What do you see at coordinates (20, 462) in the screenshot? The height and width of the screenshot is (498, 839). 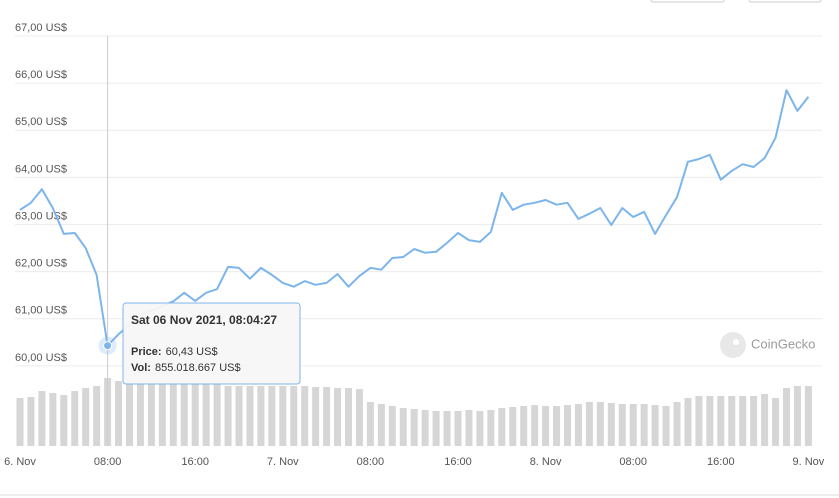 I see `x-tick-label: 6. Nov` at bounding box center [20, 462].